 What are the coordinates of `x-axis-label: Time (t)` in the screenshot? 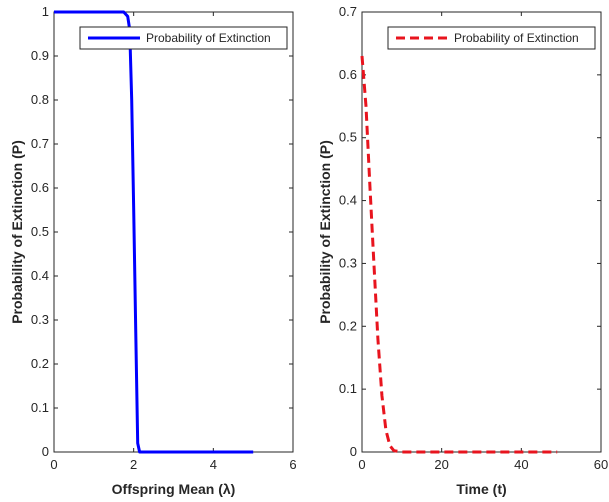 It's located at (481, 489).